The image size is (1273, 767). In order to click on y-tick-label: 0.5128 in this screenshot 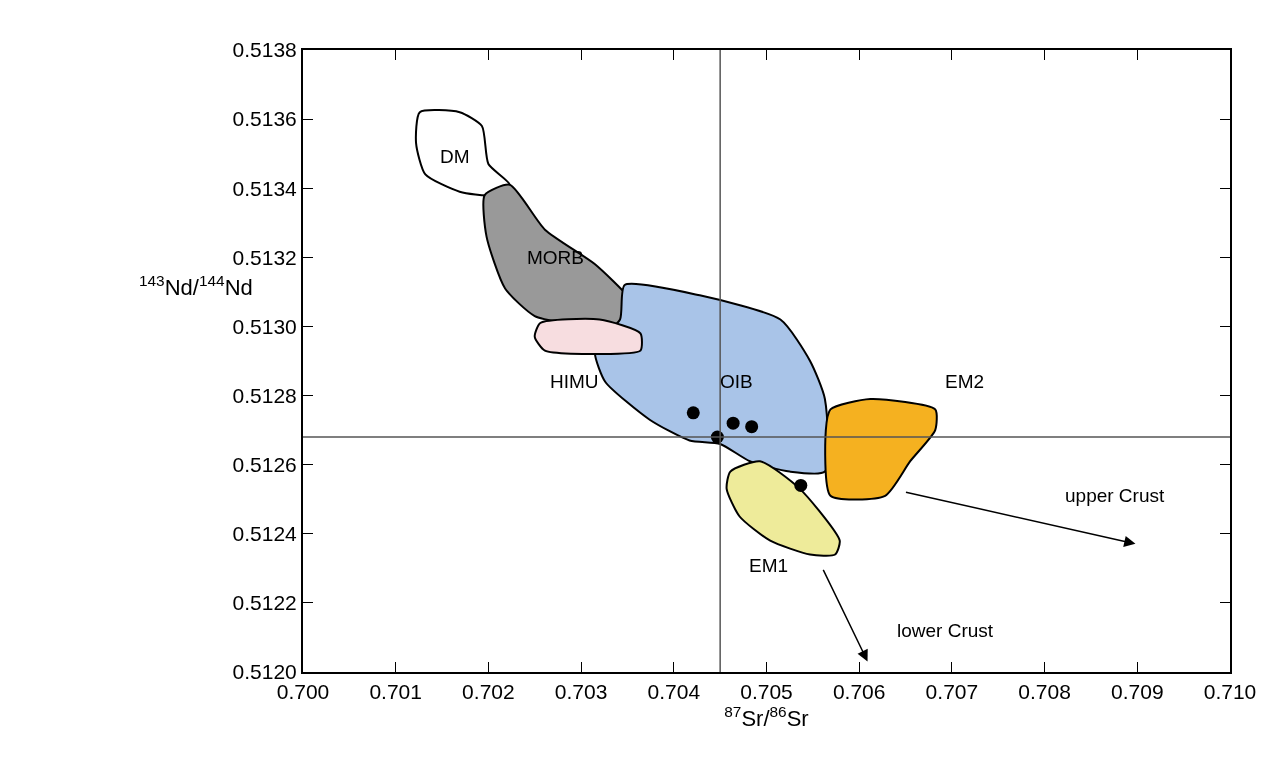, I will do `click(264, 395)`.